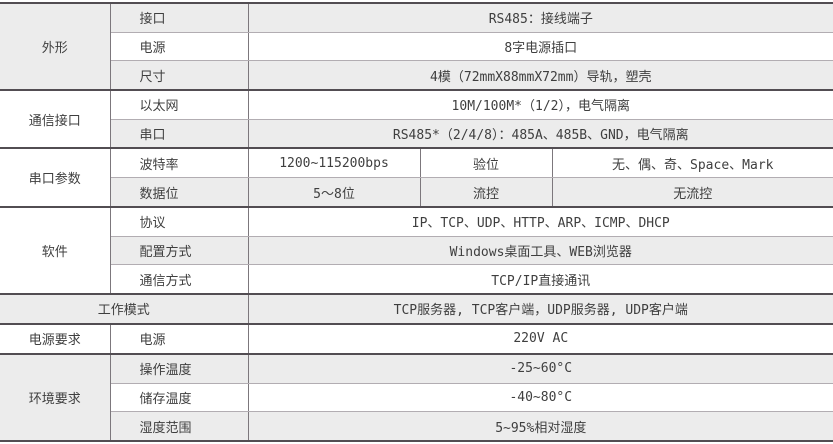 The height and width of the screenshot is (444, 833). What do you see at coordinates (179, 368) in the screenshot?
I see `spec-label: 操作温度` at bounding box center [179, 368].